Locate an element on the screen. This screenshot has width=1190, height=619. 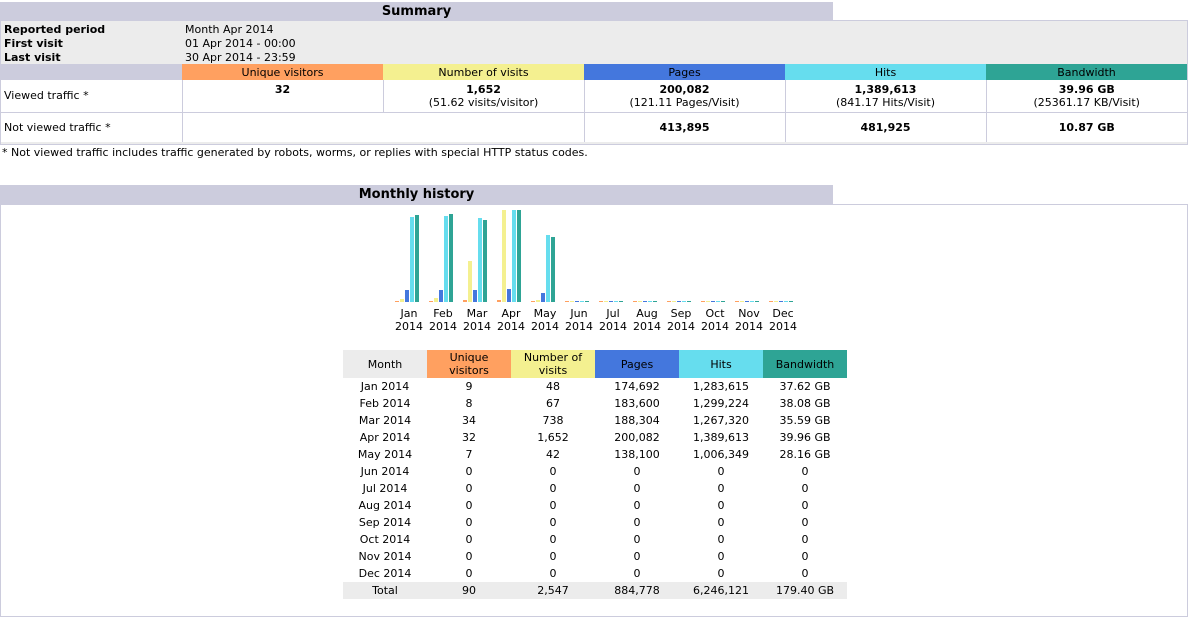
reported-period-value: Month Apr 2014 is located at coordinates (229, 29).